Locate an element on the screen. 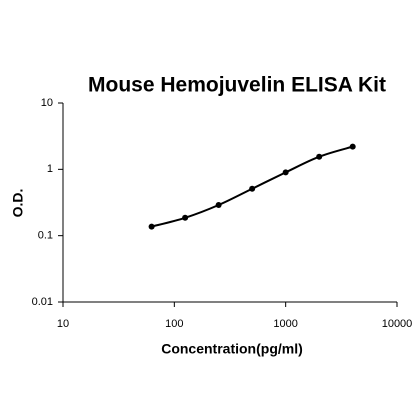 This screenshot has height=420, width=420. x-tick-label: 10000 is located at coordinates (397, 324).